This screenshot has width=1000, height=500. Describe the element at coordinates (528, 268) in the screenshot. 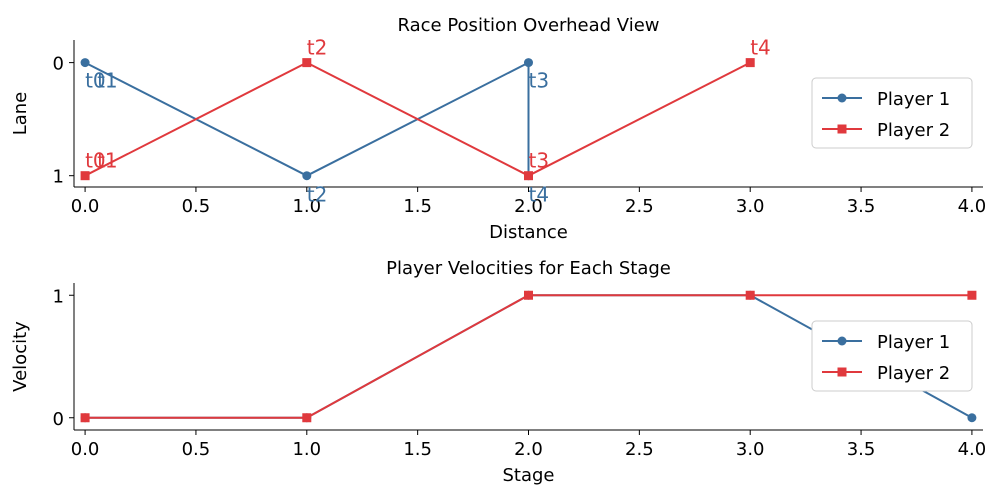

I see `chart-title: Player Velocities for Each Stage` at that location.